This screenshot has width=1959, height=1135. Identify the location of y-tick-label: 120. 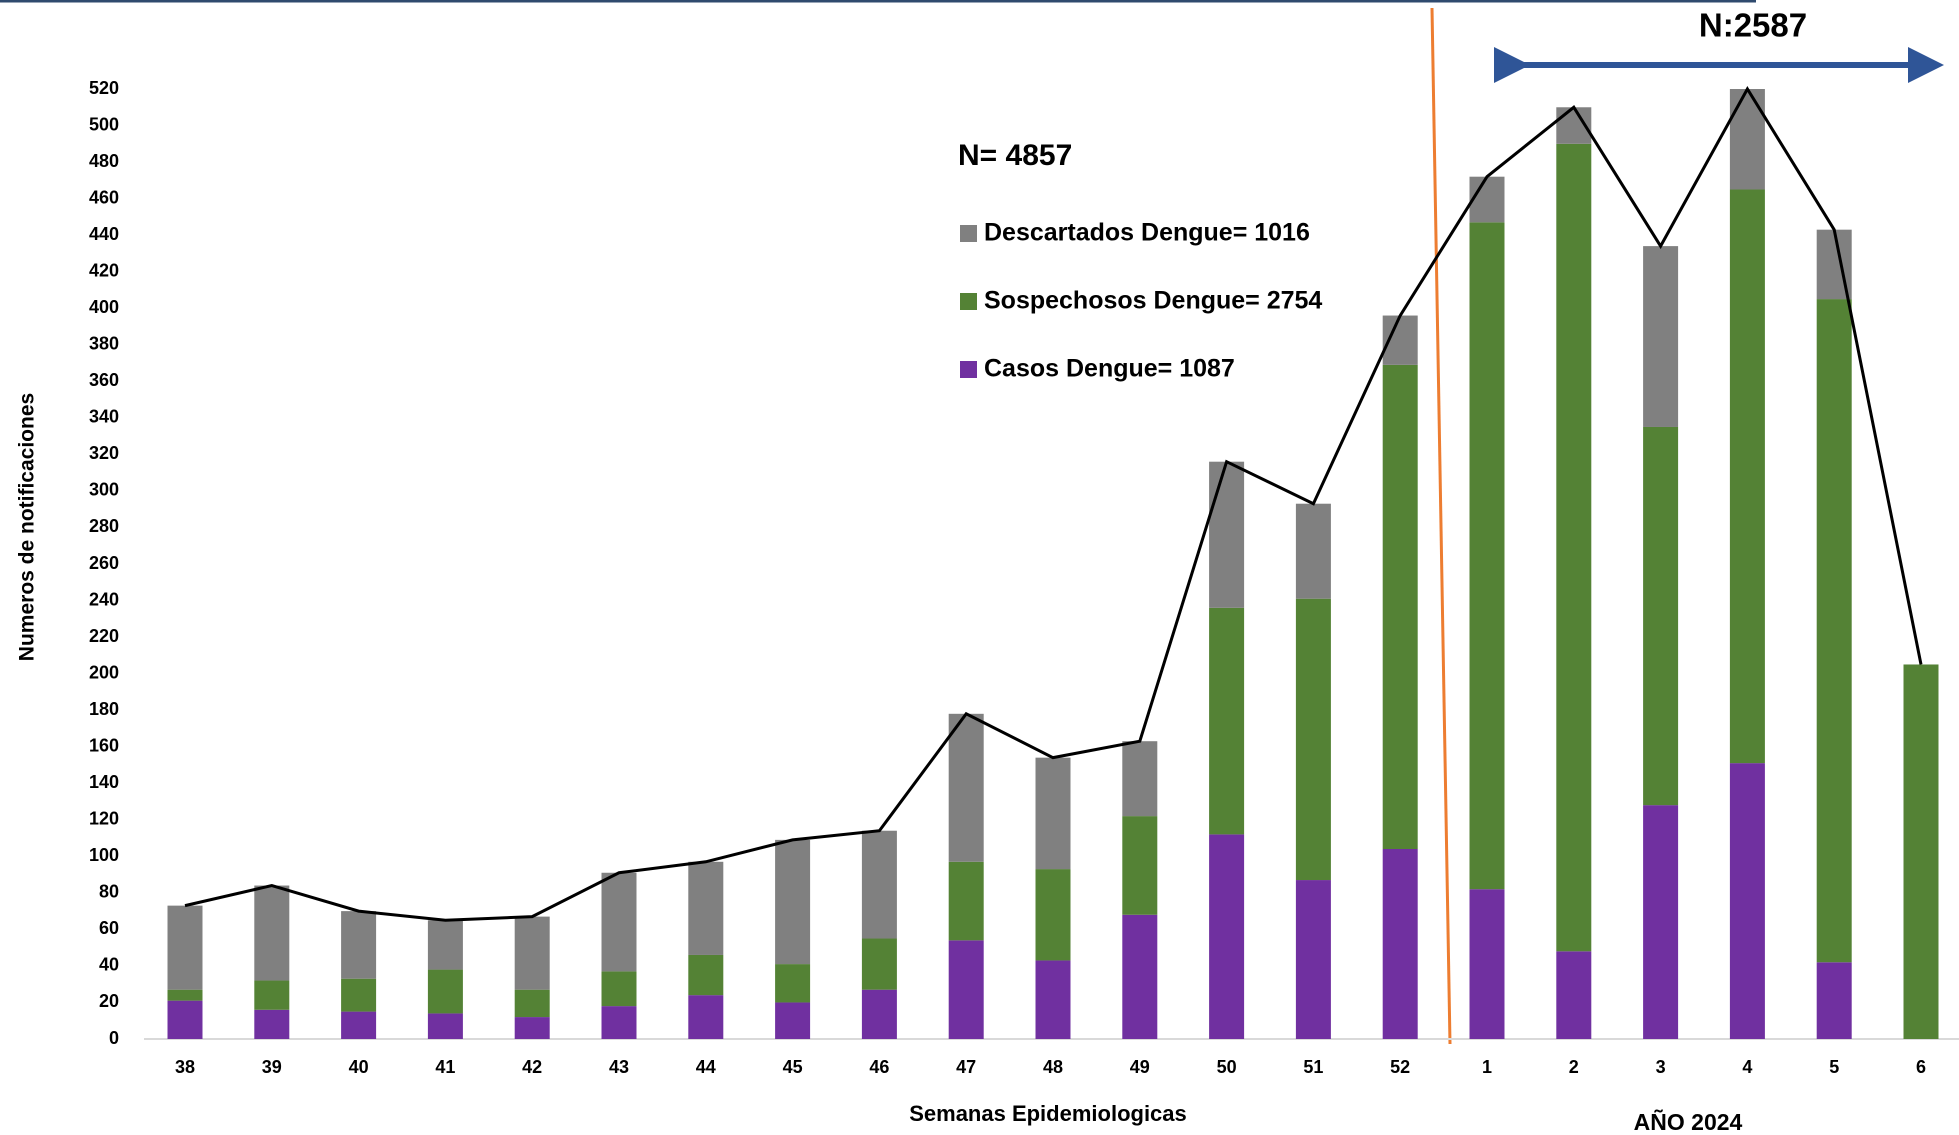
(104, 819).